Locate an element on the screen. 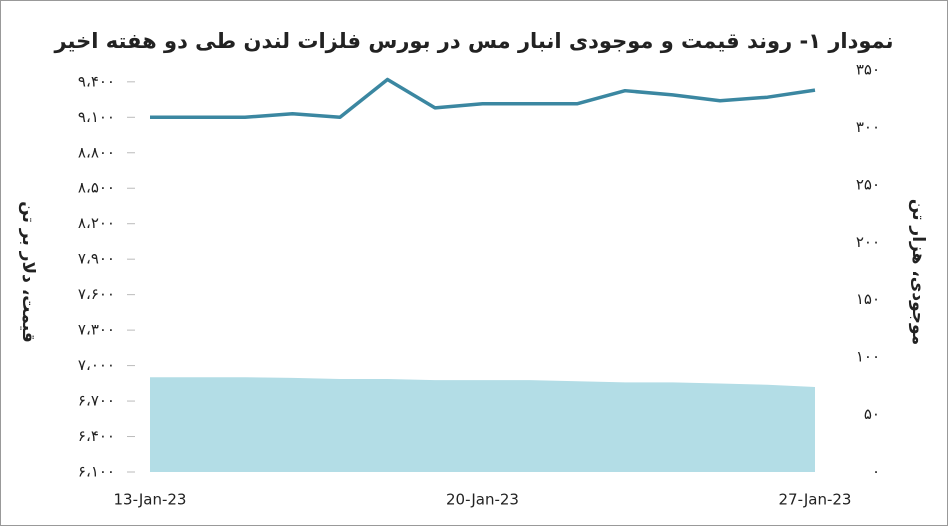 Image resolution: width=948 pixels, height=526 pixels. y-axis-label: قیمت، دلار بر تن is located at coordinates (28, 272).